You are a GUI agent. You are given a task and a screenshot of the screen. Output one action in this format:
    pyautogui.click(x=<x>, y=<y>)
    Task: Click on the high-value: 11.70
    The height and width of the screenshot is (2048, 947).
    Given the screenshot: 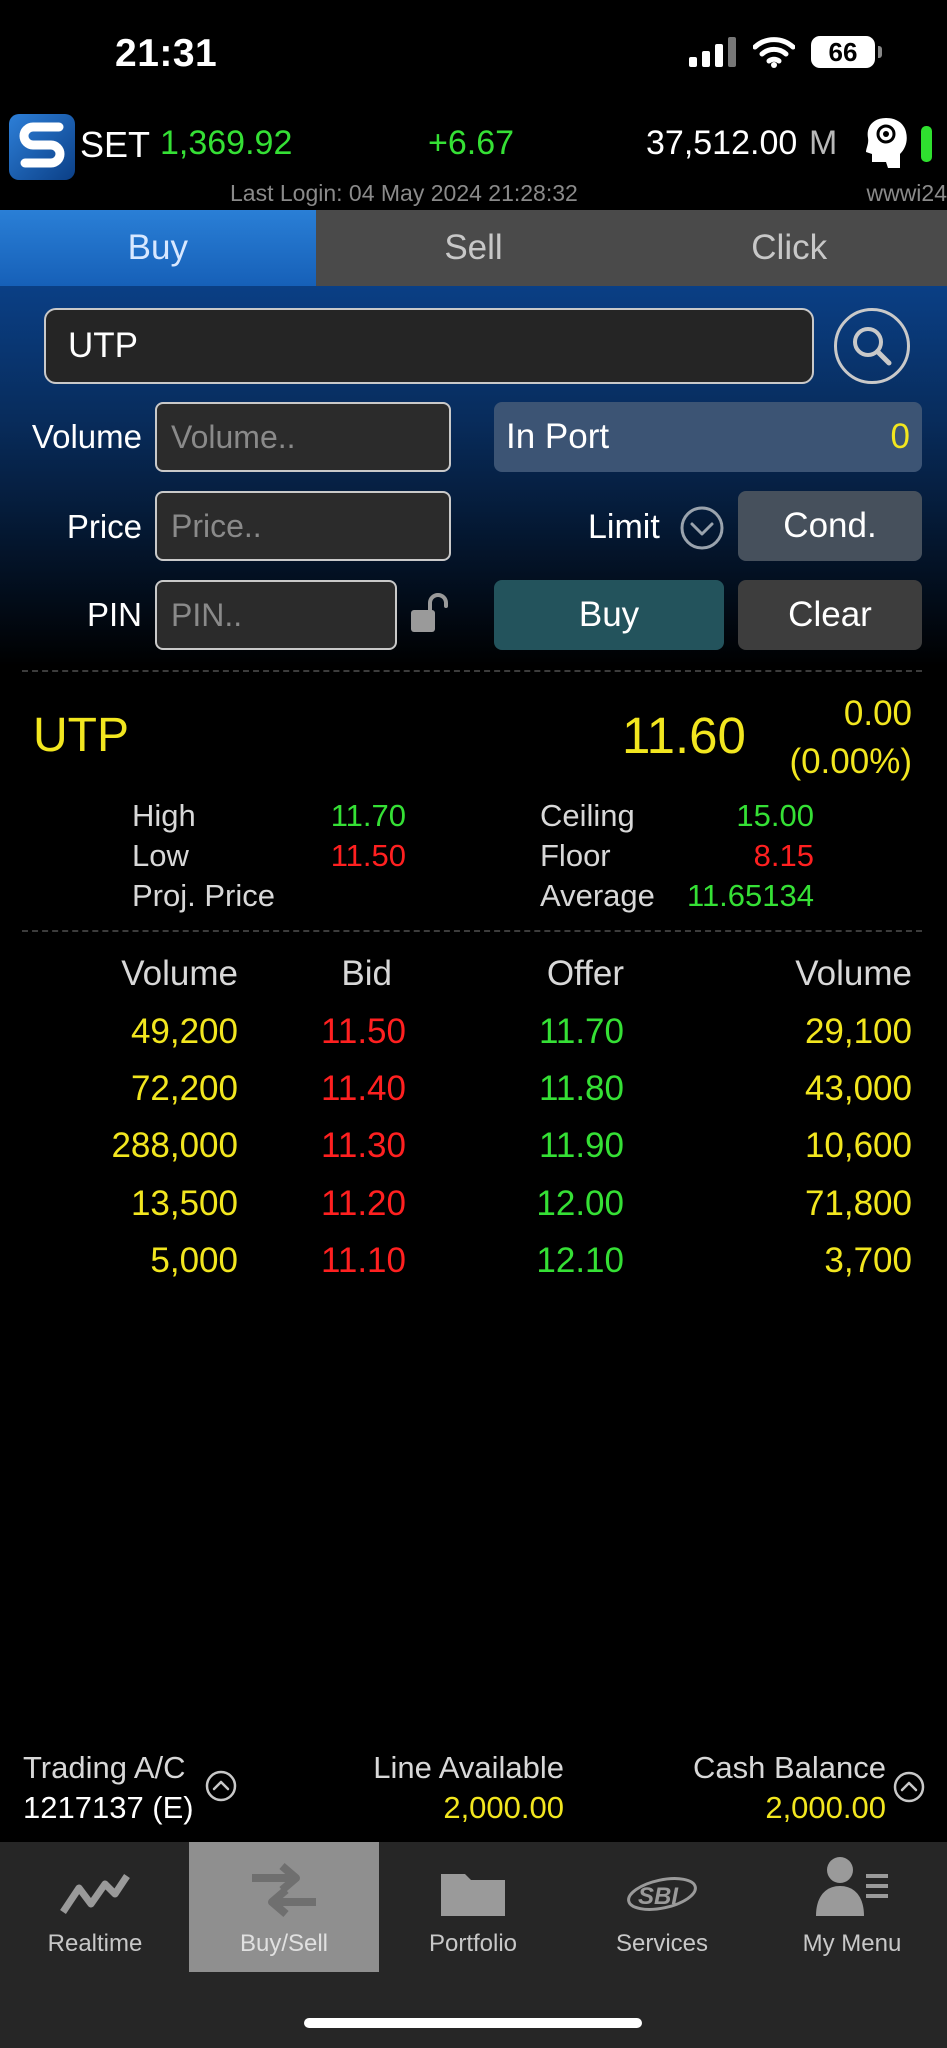 What is the action you would take?
    pyautogui.click(x=368, y=815)
    